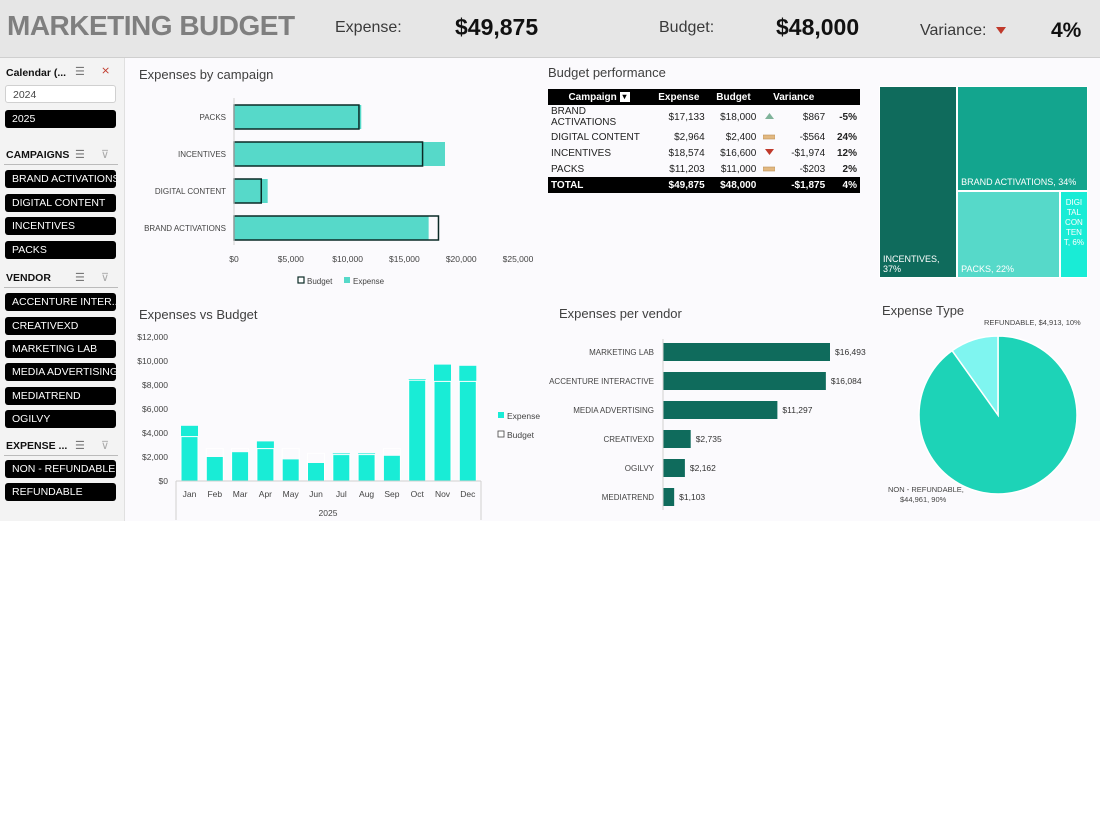  What do you see at coordinates (198, 314) in the screenshot?
I see `monthly-chart-title: Expenses vs Budget` at bounding box center [198, 314].